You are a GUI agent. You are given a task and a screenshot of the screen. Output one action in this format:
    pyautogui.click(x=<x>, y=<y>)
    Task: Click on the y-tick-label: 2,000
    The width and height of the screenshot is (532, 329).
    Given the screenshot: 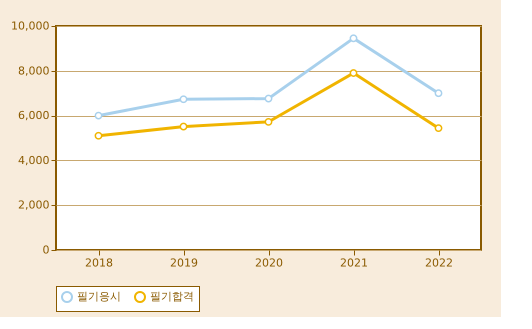 What is the action you would take?
    pyautogui.click(x=34, y=205)
    